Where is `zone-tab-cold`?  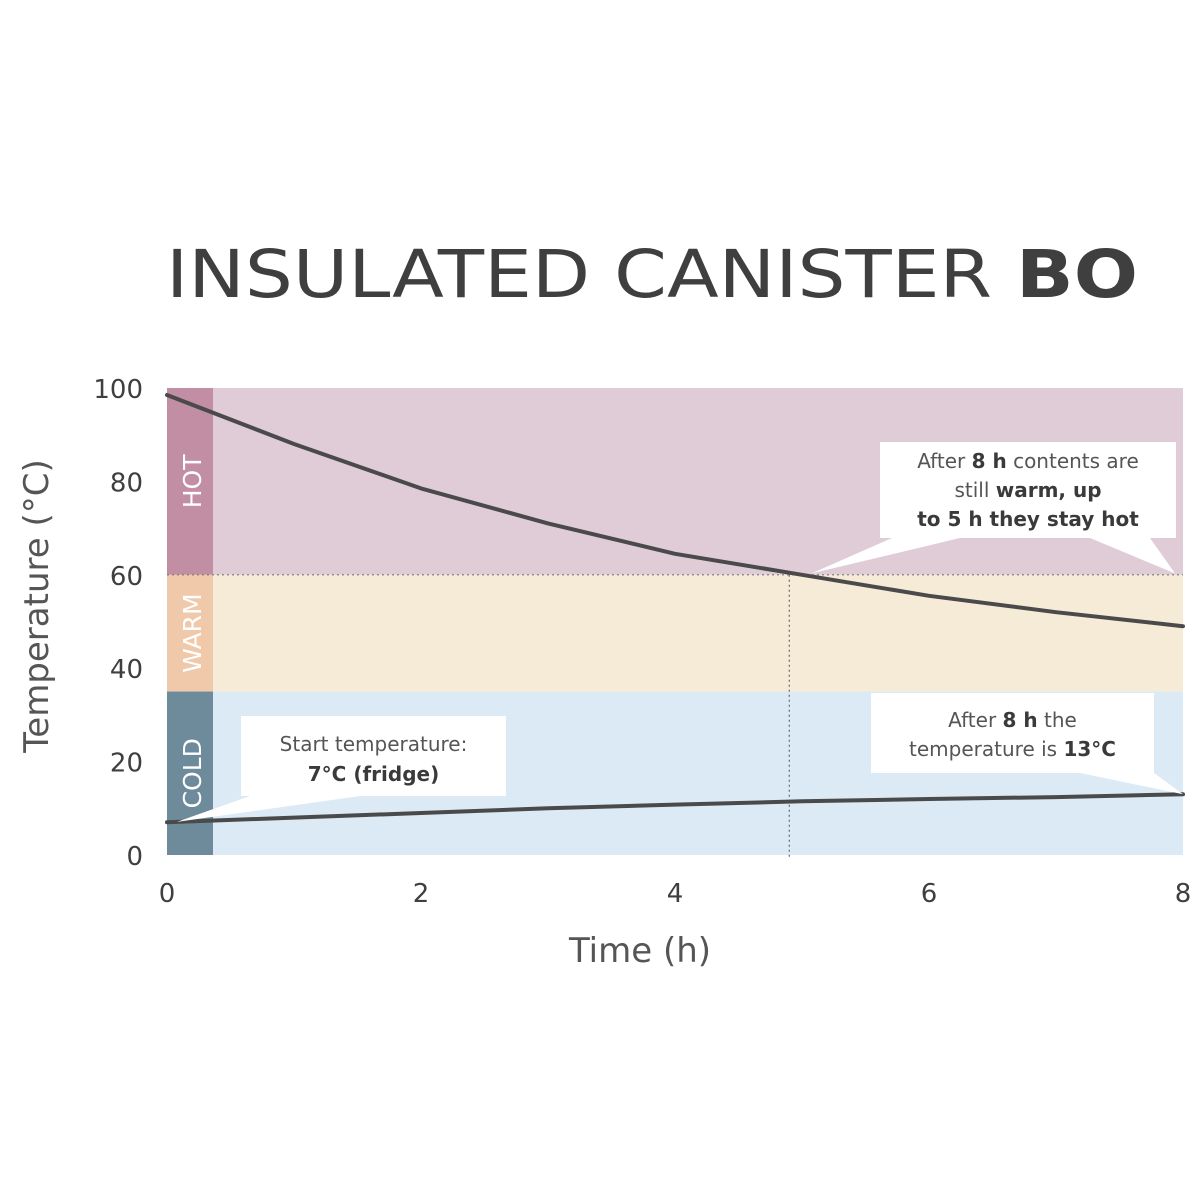 zone-tab-cold is located at coordinates (190, 773).